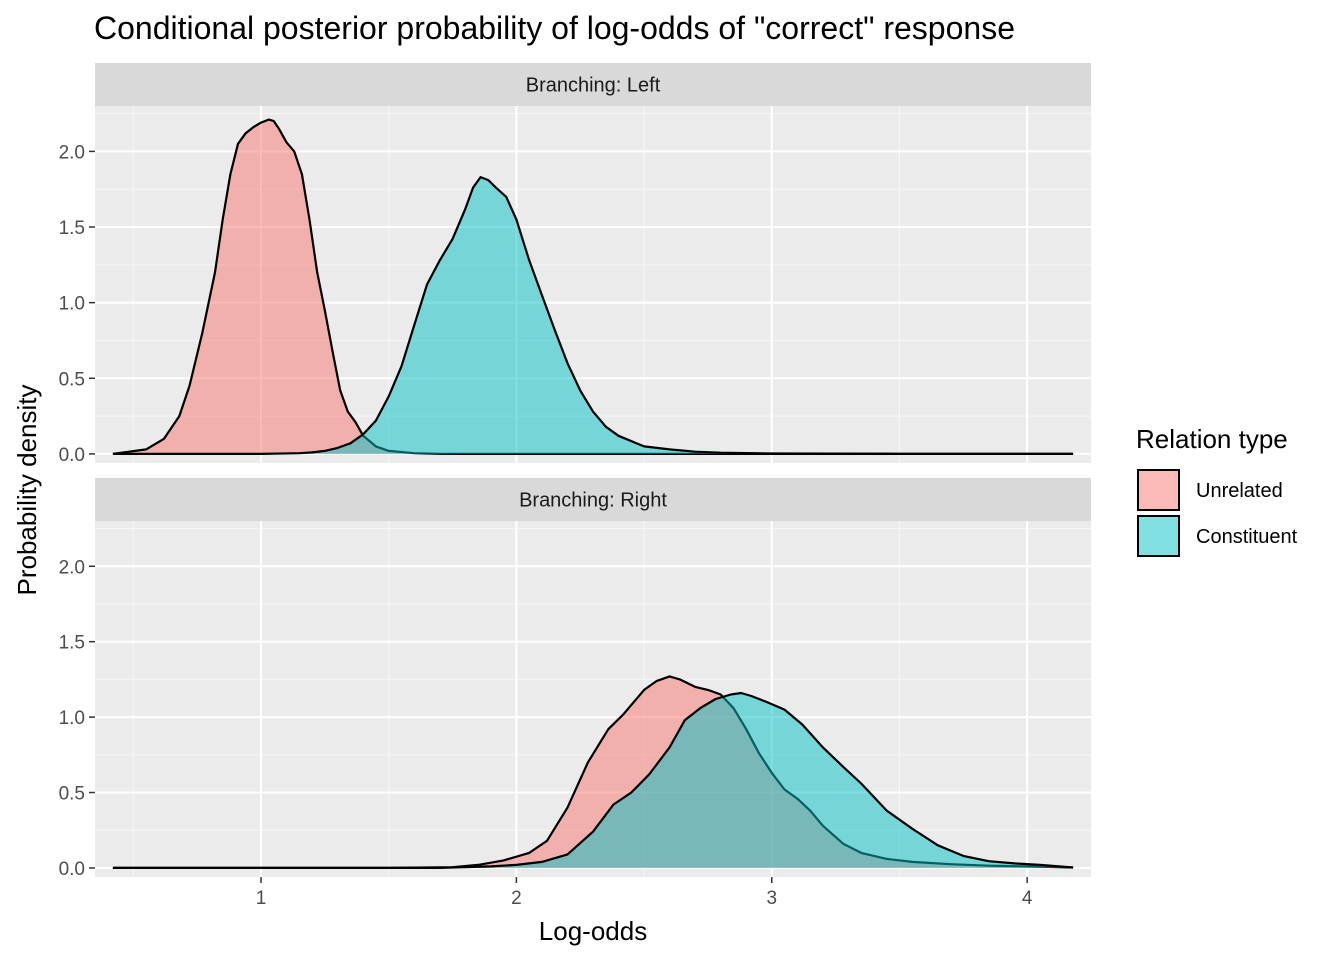 The height and width of the screenshot is (960, 1344). Describe the element at coordinates (1158, 490) in the screenshot. I see `legend-swatch-unrelated` at that location.